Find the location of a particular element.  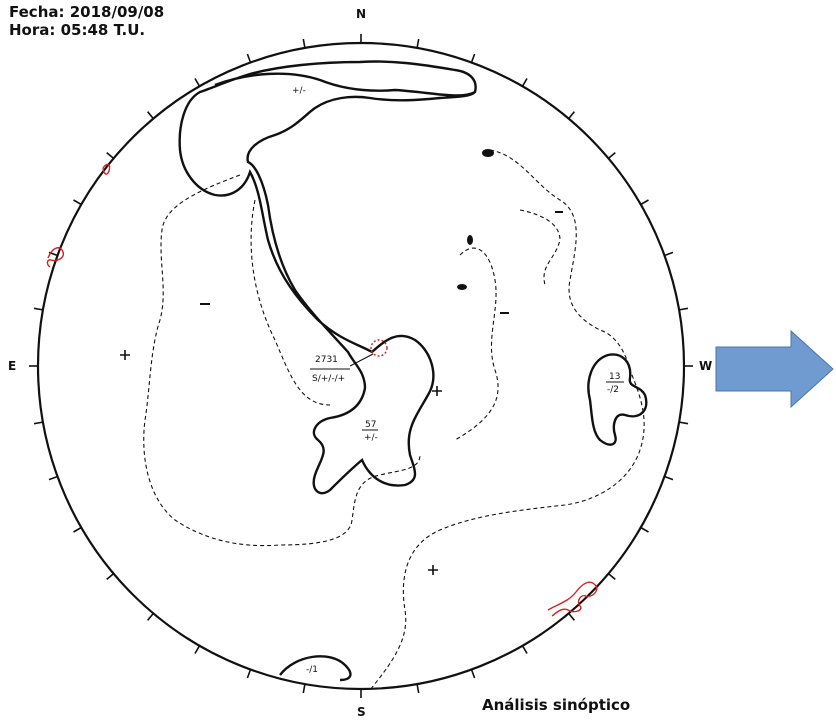

bottom-outline is located at coordinates (315, 668).